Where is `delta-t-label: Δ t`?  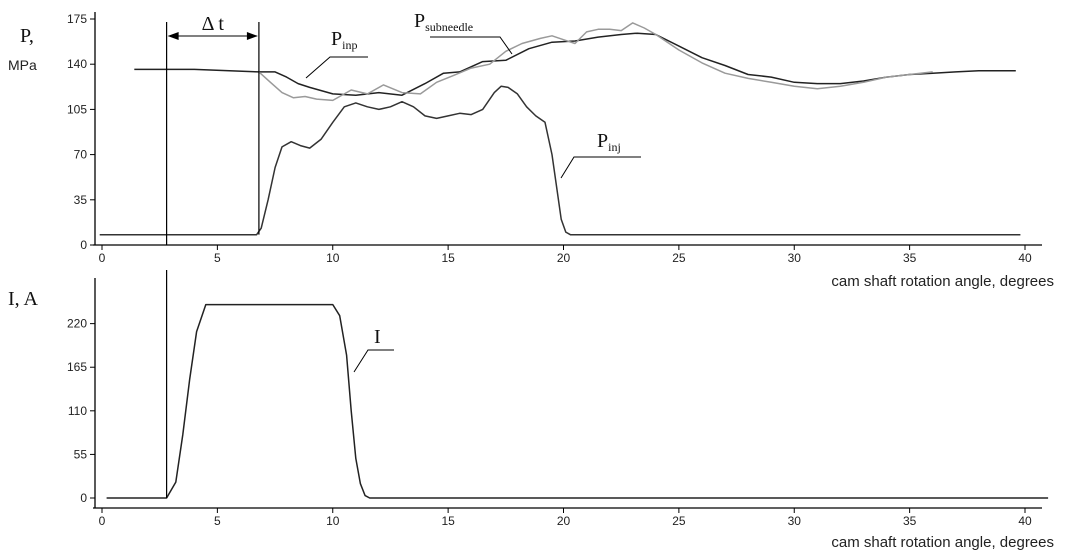
delta-t-label: Δ t is located at coordinates (213, 24).